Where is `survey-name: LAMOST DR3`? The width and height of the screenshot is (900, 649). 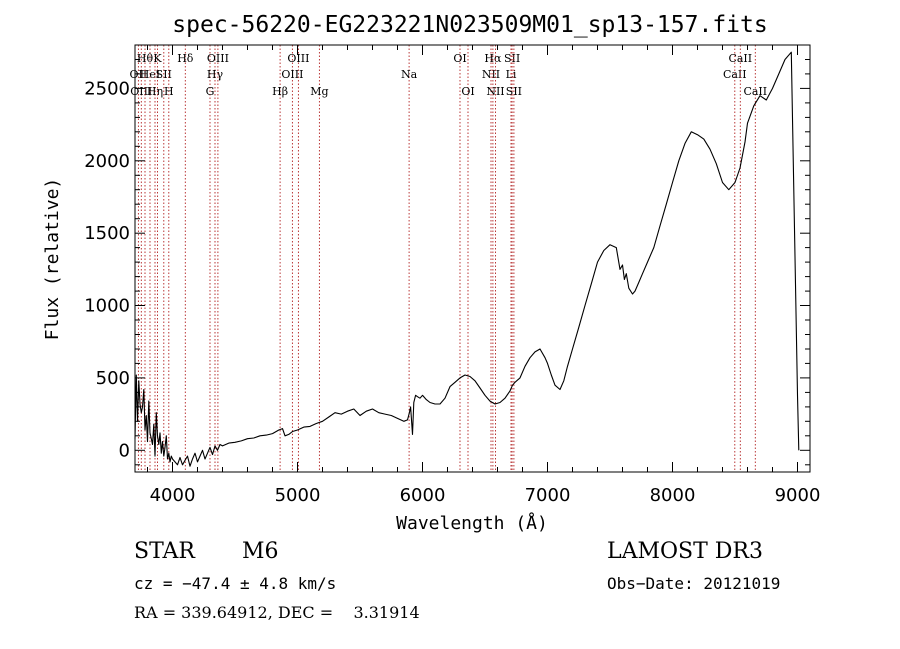
survey-name: LAMOST DR3 is located at coordinates (685, 551).